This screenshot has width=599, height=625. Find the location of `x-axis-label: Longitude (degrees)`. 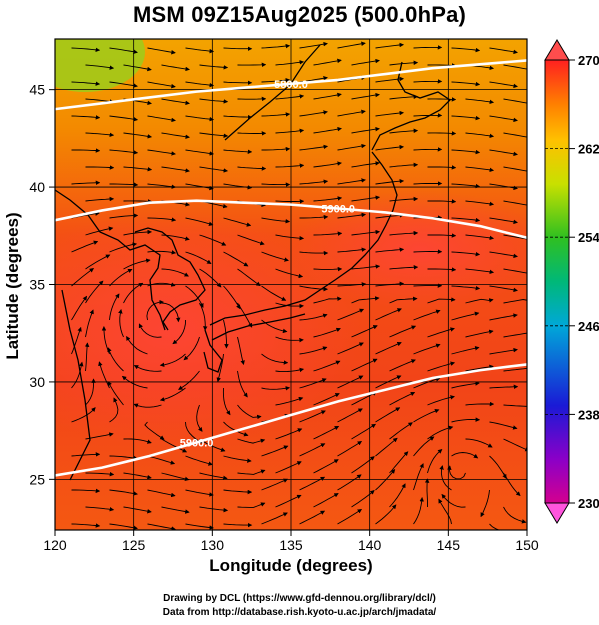

x-axis-label: Longitude (degrees) is located at coordinates (291, 565).